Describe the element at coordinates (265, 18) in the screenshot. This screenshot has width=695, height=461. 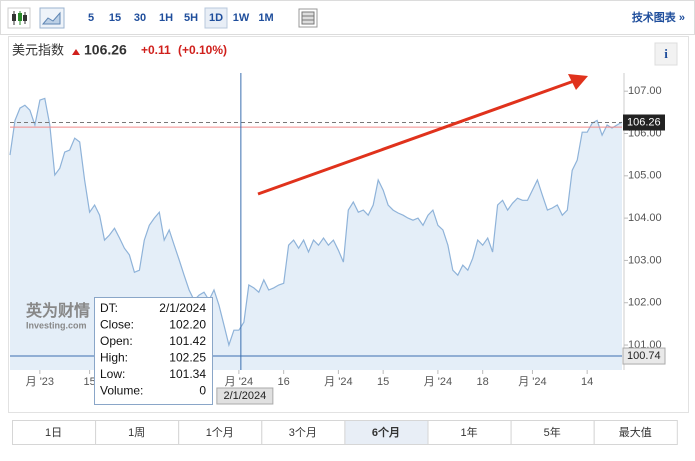
I see `interval-button: 1M` at that location.